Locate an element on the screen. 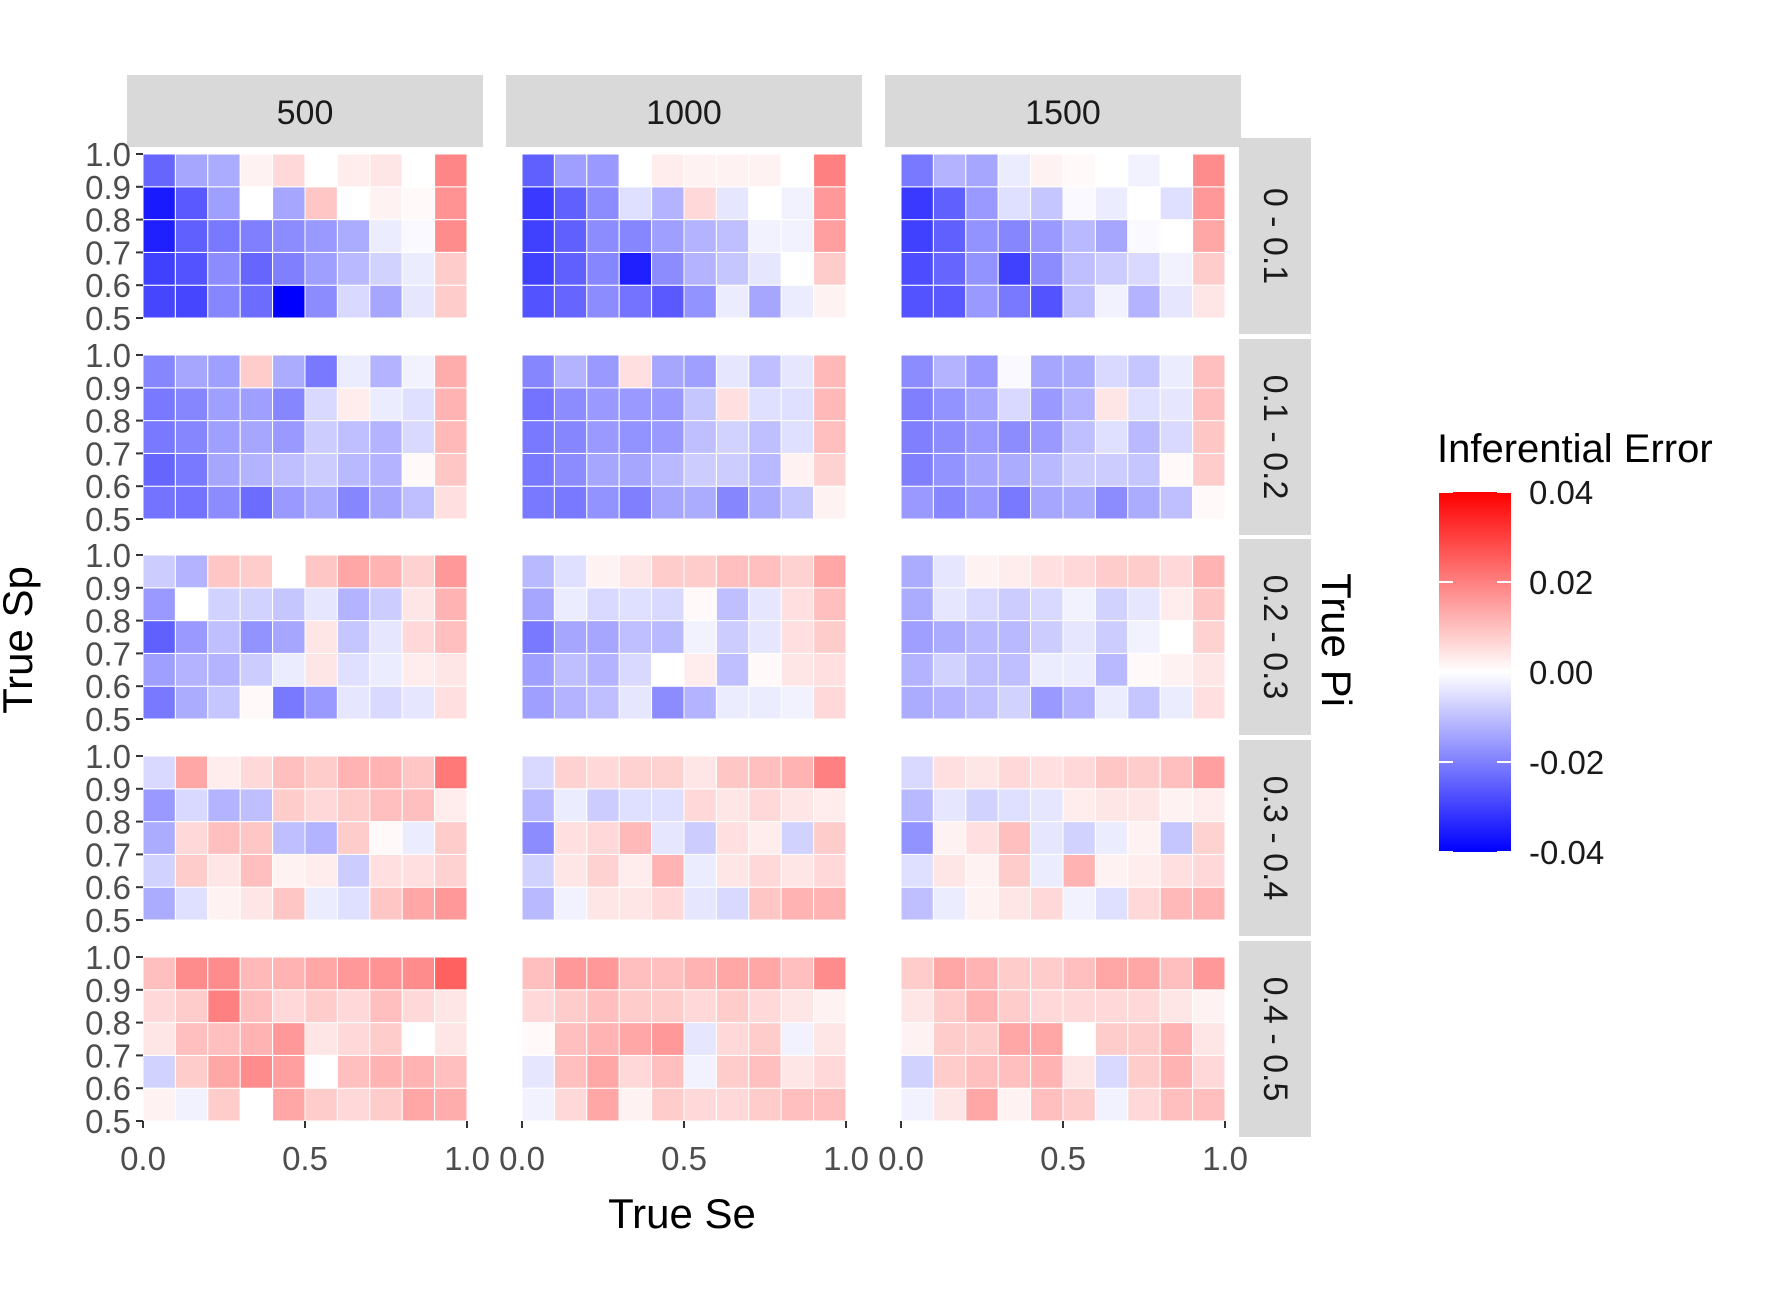 This screenshot has width=1770, height=1309. y-tick-label: 0.7 is located at coordinates (108, 453).